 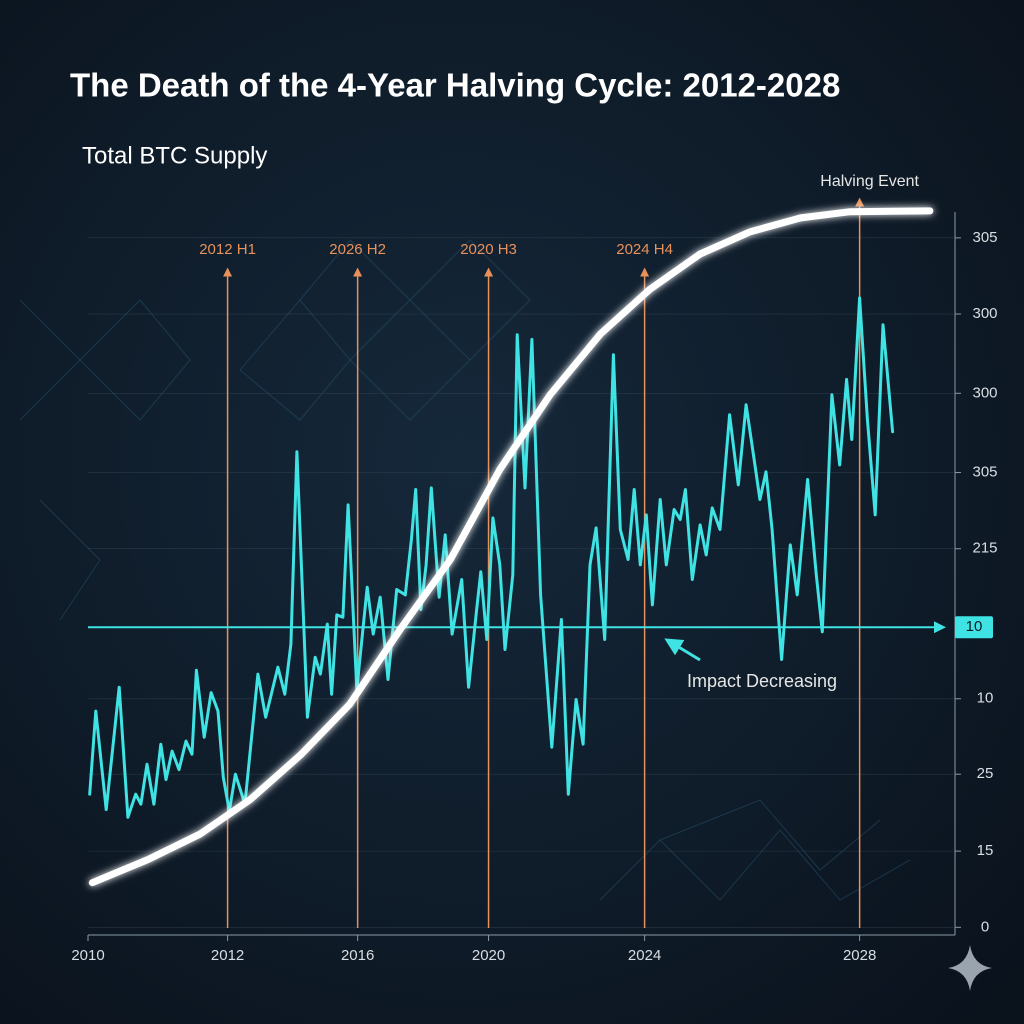 I want to click on x-tick-label: 2010, so click(x=87, y=955).